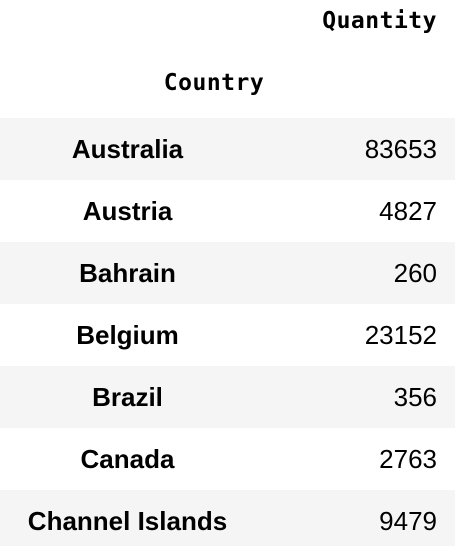  I want to click on table-row: Canada 2763, so click(227, 459).